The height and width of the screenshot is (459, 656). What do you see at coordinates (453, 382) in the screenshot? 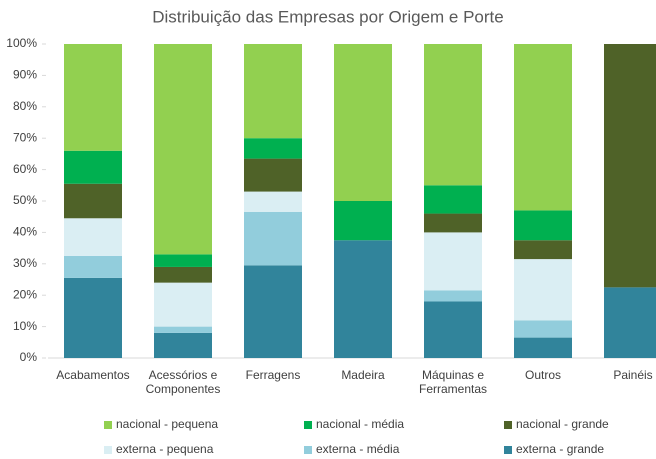
I see `x-tick-label: Máquinas e Ferramentas` at bounding box center [453, 382].